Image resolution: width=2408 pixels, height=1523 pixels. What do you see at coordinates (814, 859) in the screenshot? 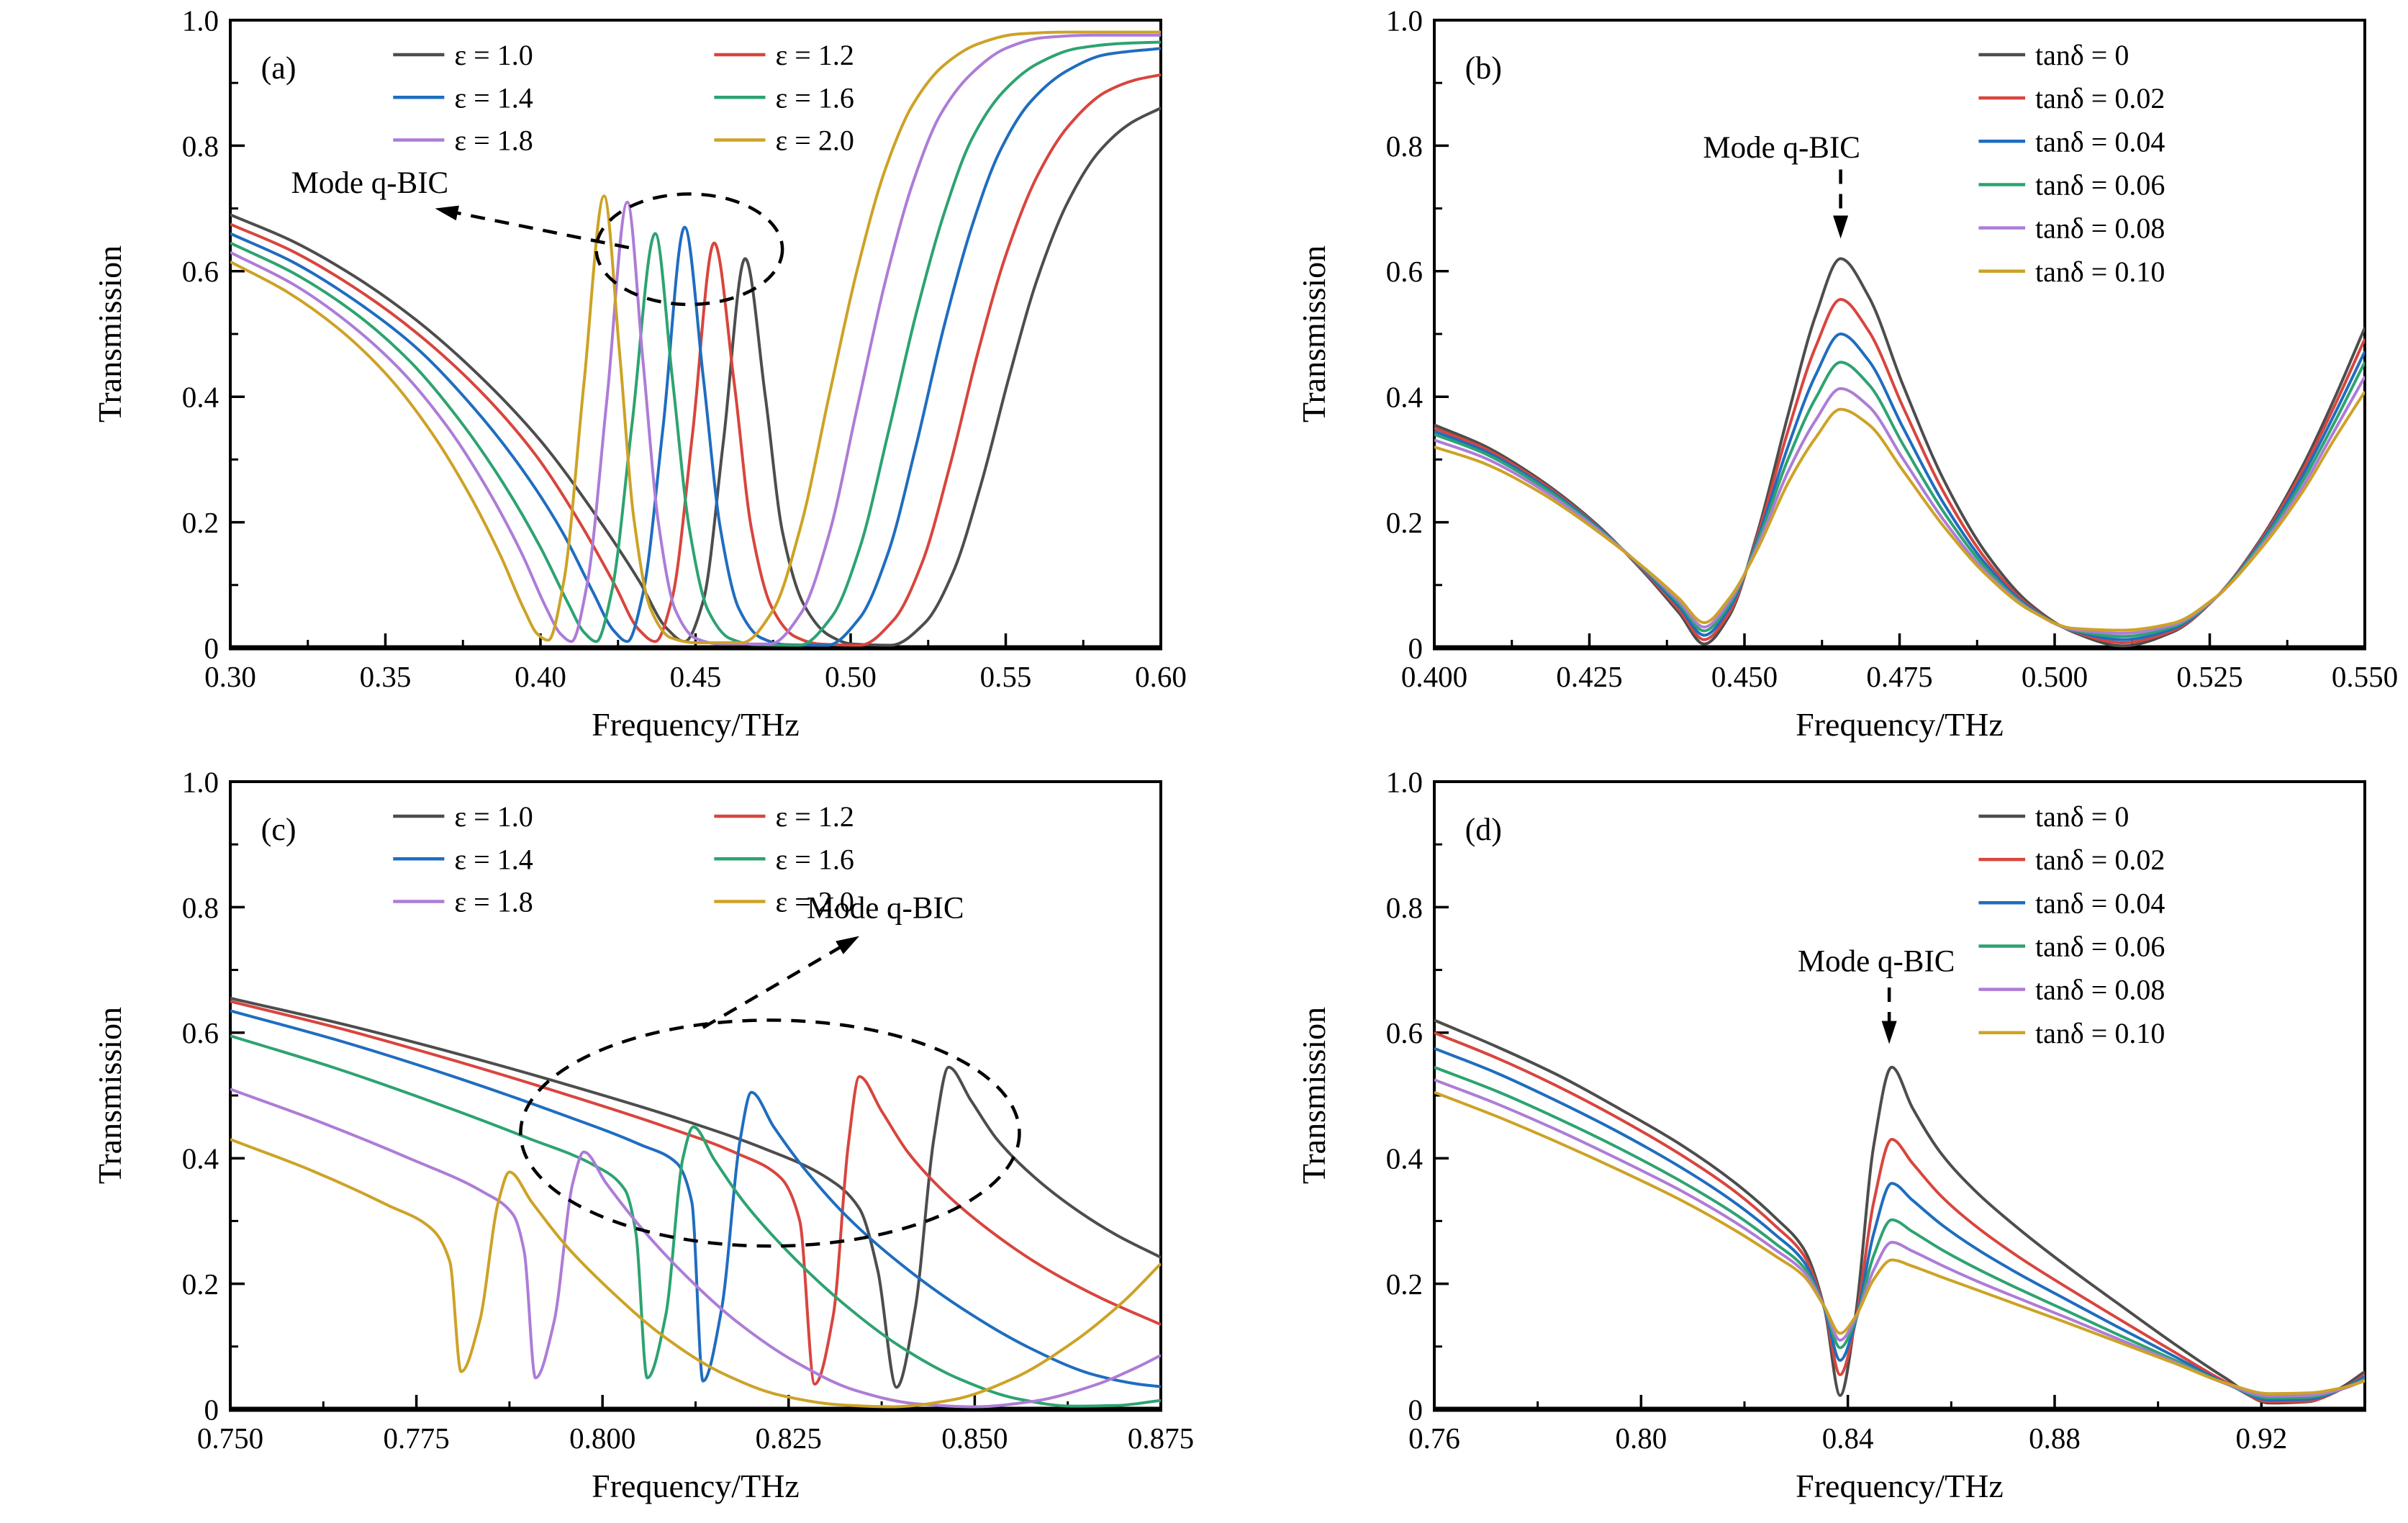
I see `legend-label: ε = 1.6` at bounding box center [814, 859].